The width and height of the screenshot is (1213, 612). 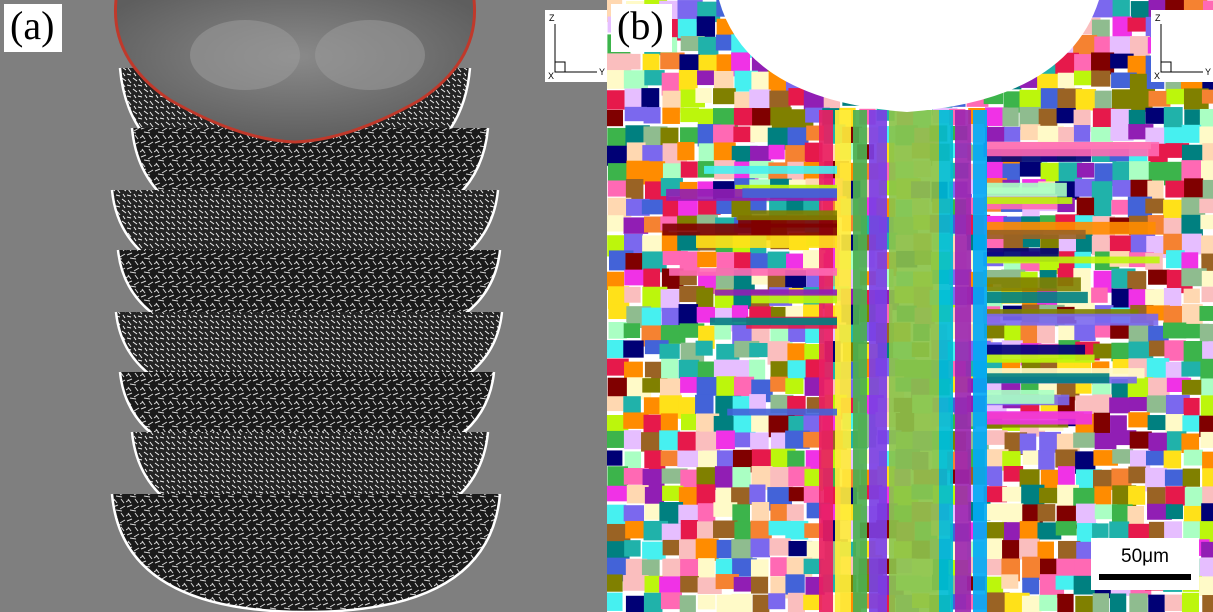 What do you see at coordinates (909, 56) in the screenshot?
I see `melt-pool-cutout` at bounding box center [909, 56].